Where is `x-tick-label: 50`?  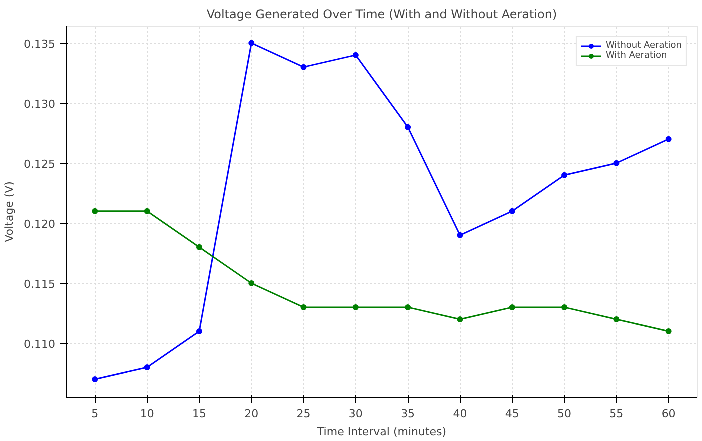 x-tick-label: 50 is located at coordinates (565, 414).